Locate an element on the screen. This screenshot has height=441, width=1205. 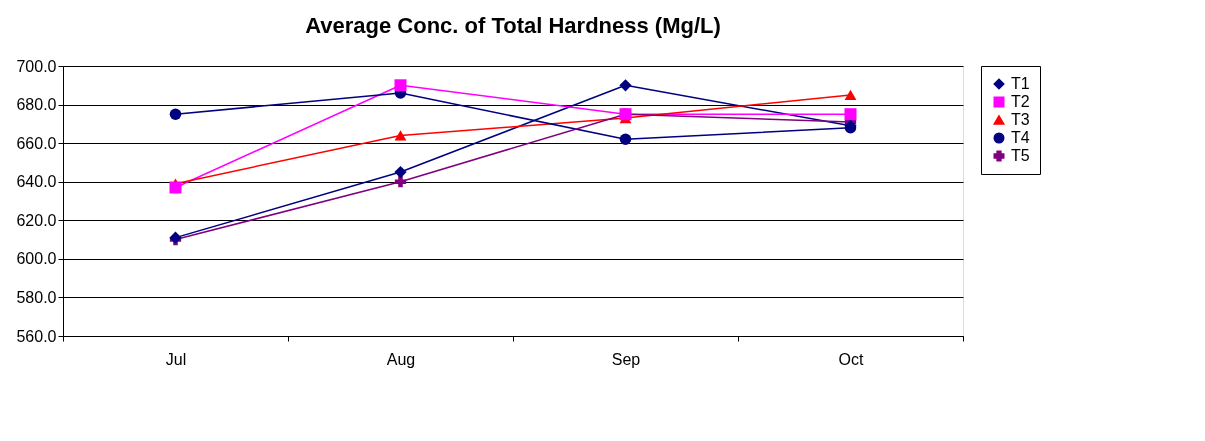
legend-label: T2 is located at coordinates (1020, 101).